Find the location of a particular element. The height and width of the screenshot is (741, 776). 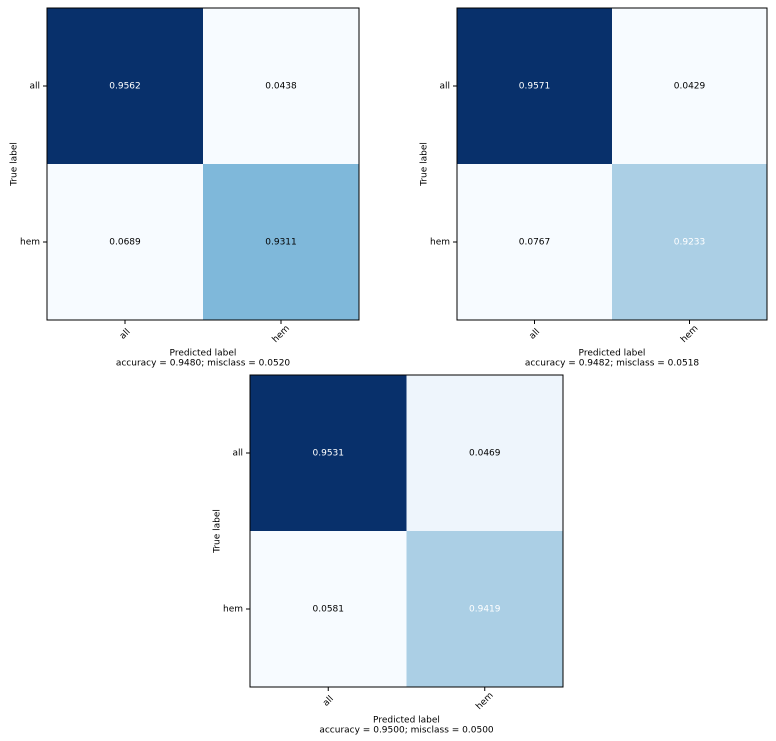

cell-label: 0.0689 is located at coordinates (125, 243).